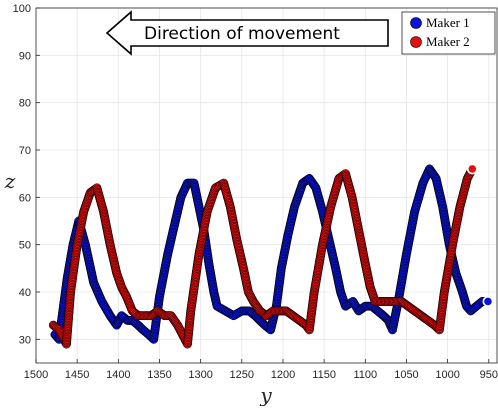 This screenshot has height=411, width=498. What do you see at coordinates (447, 375) in the screenshot?
I see `x-tick-label: 1000` at bounding box center [447, 375].